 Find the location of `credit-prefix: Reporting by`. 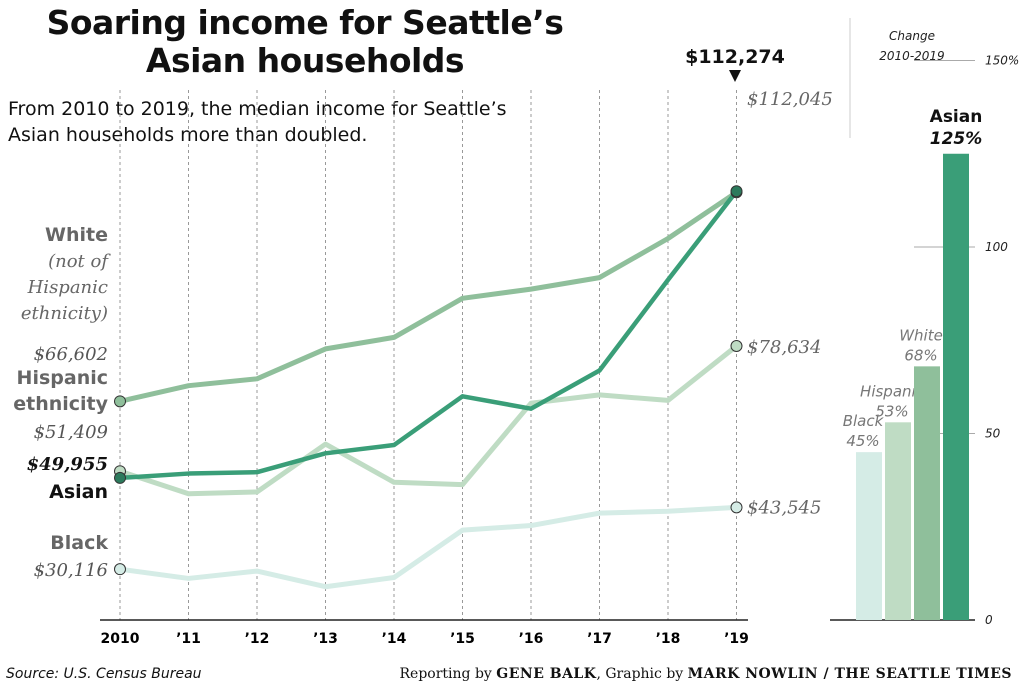

credit-prefix: Reporting by is located at coordinates (448, 674).